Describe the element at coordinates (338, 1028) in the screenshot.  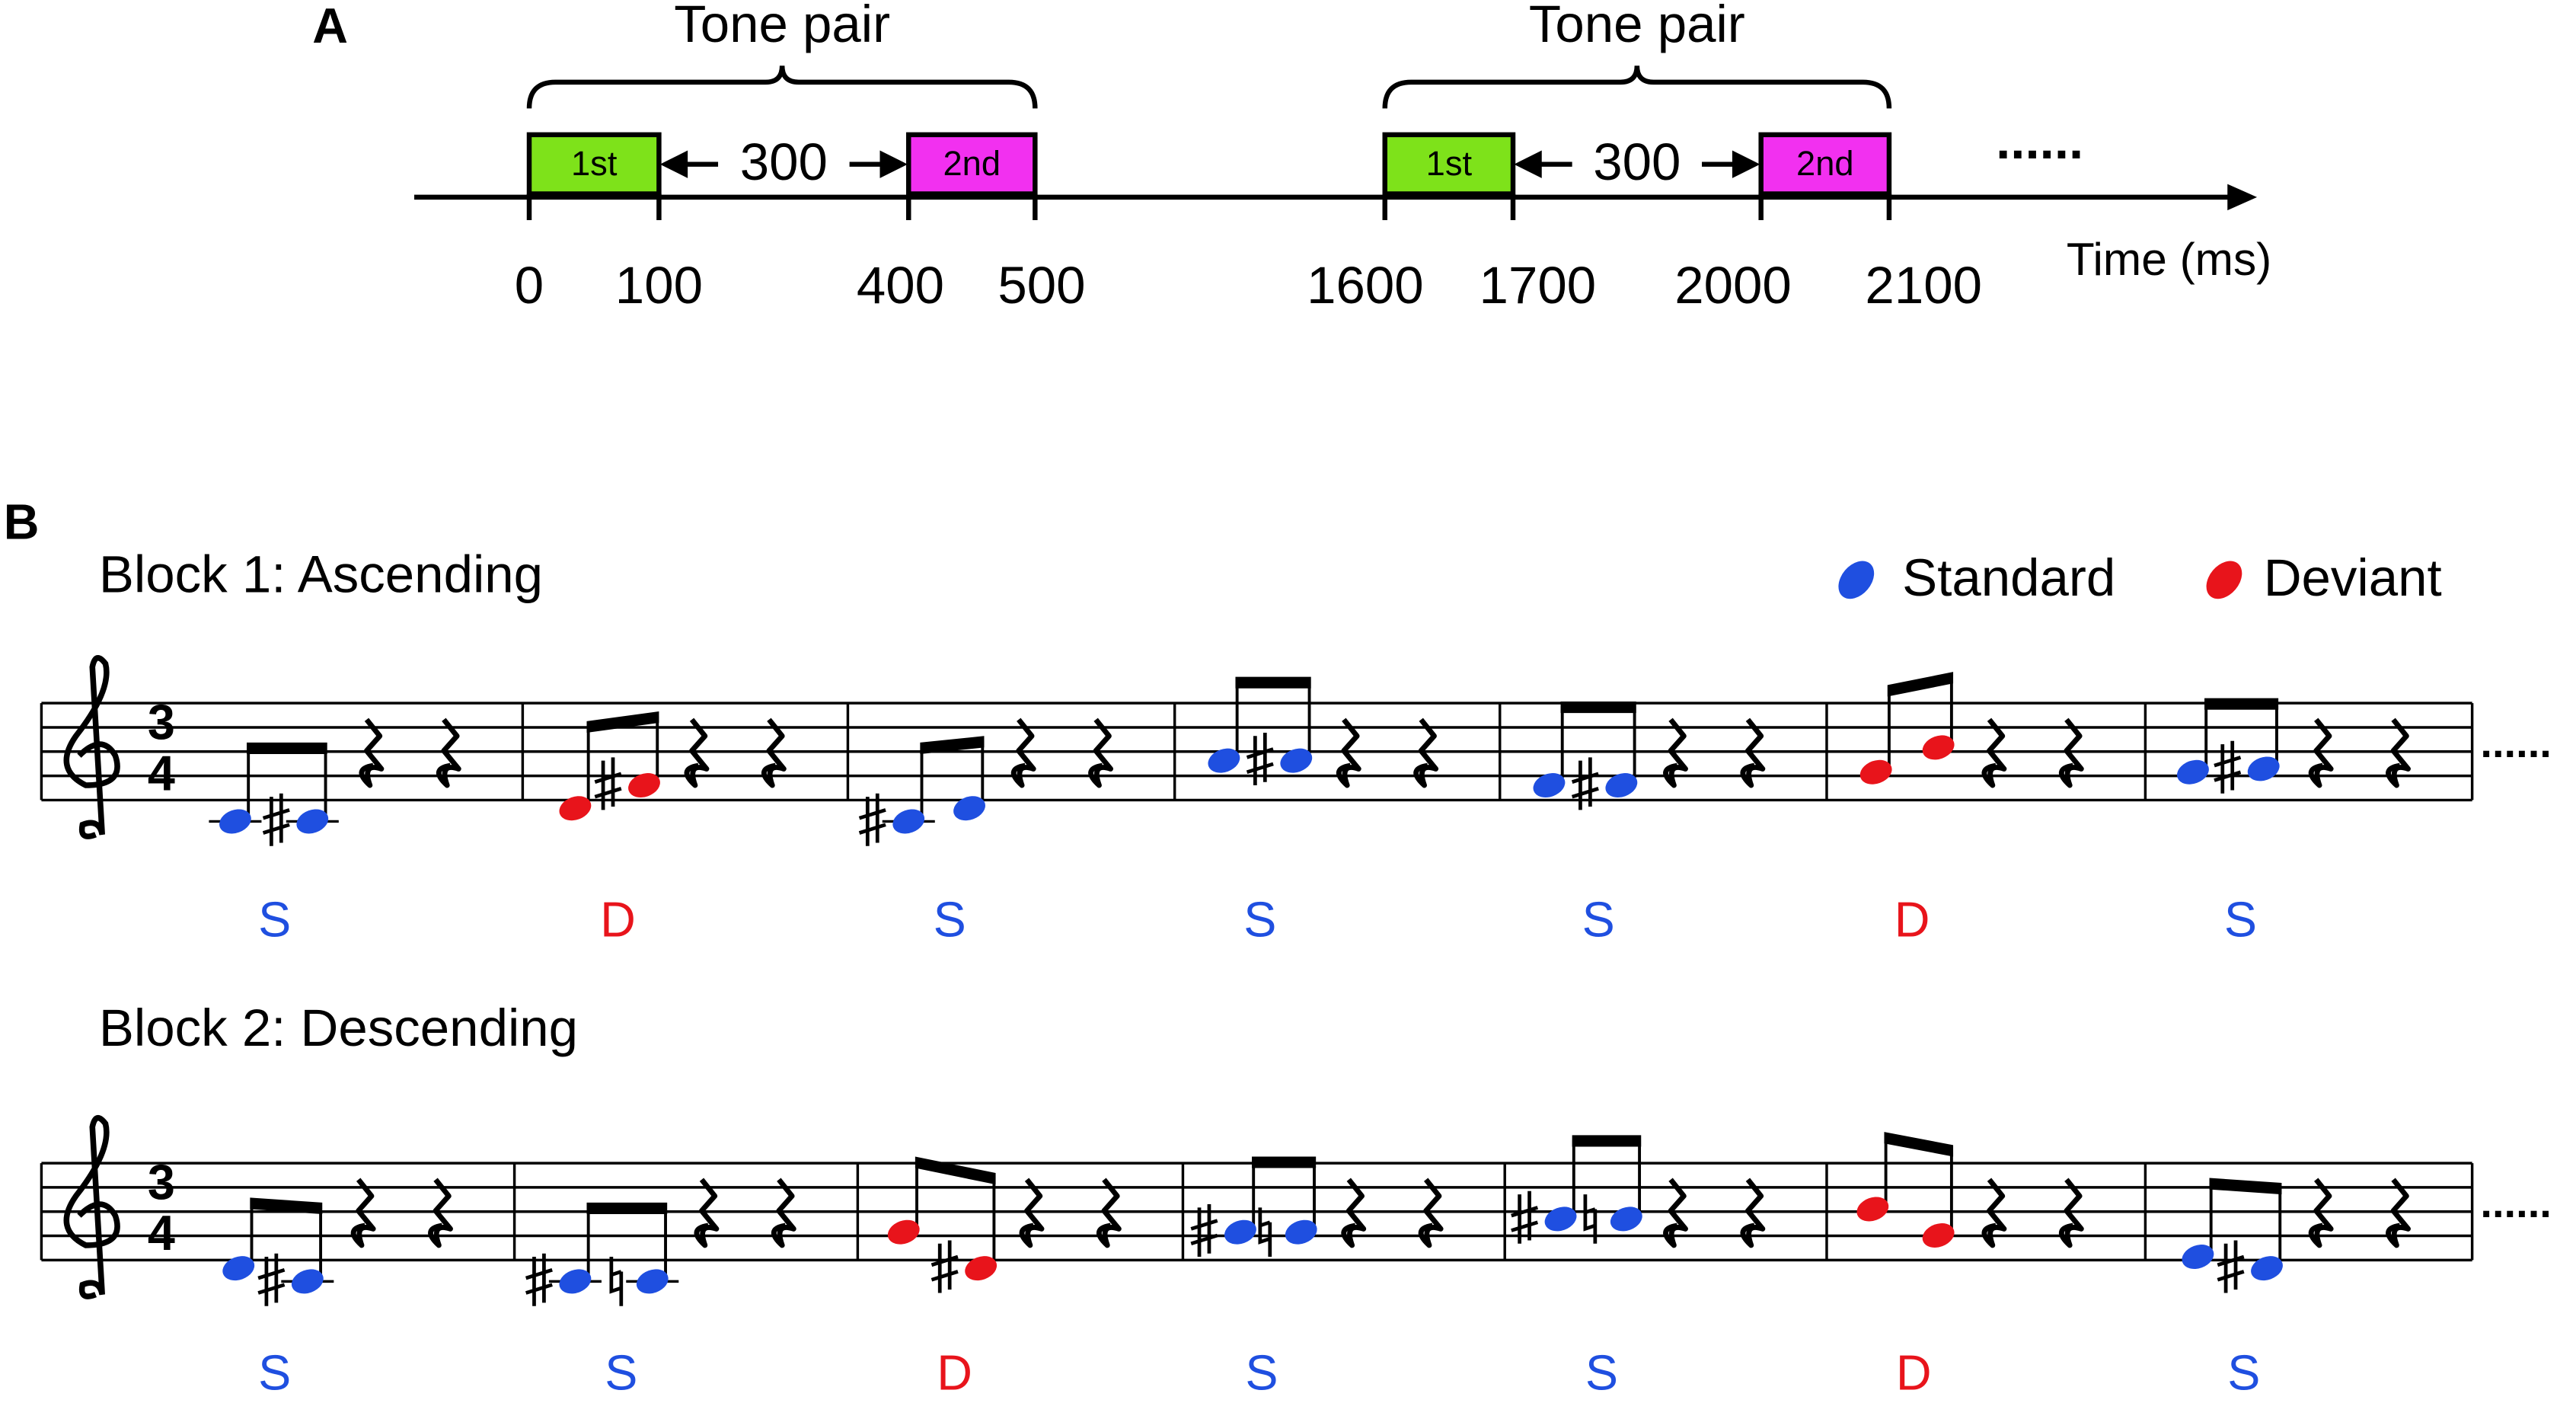
I see `block-title: Block 2: Descending` at that location.